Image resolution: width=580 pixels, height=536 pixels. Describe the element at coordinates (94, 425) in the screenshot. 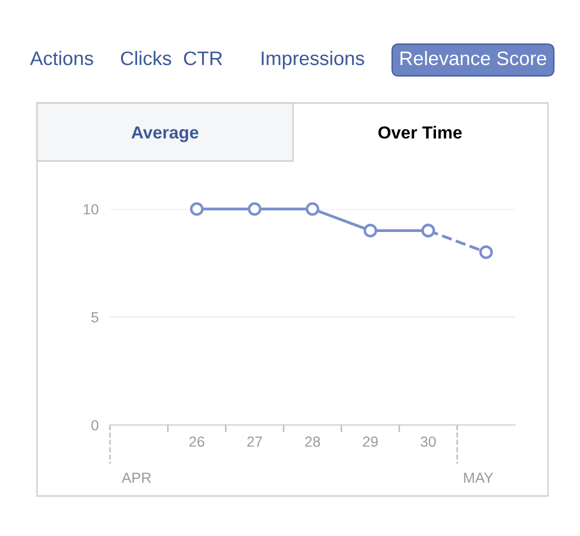

I see `y-tick-label: 0` at that location.